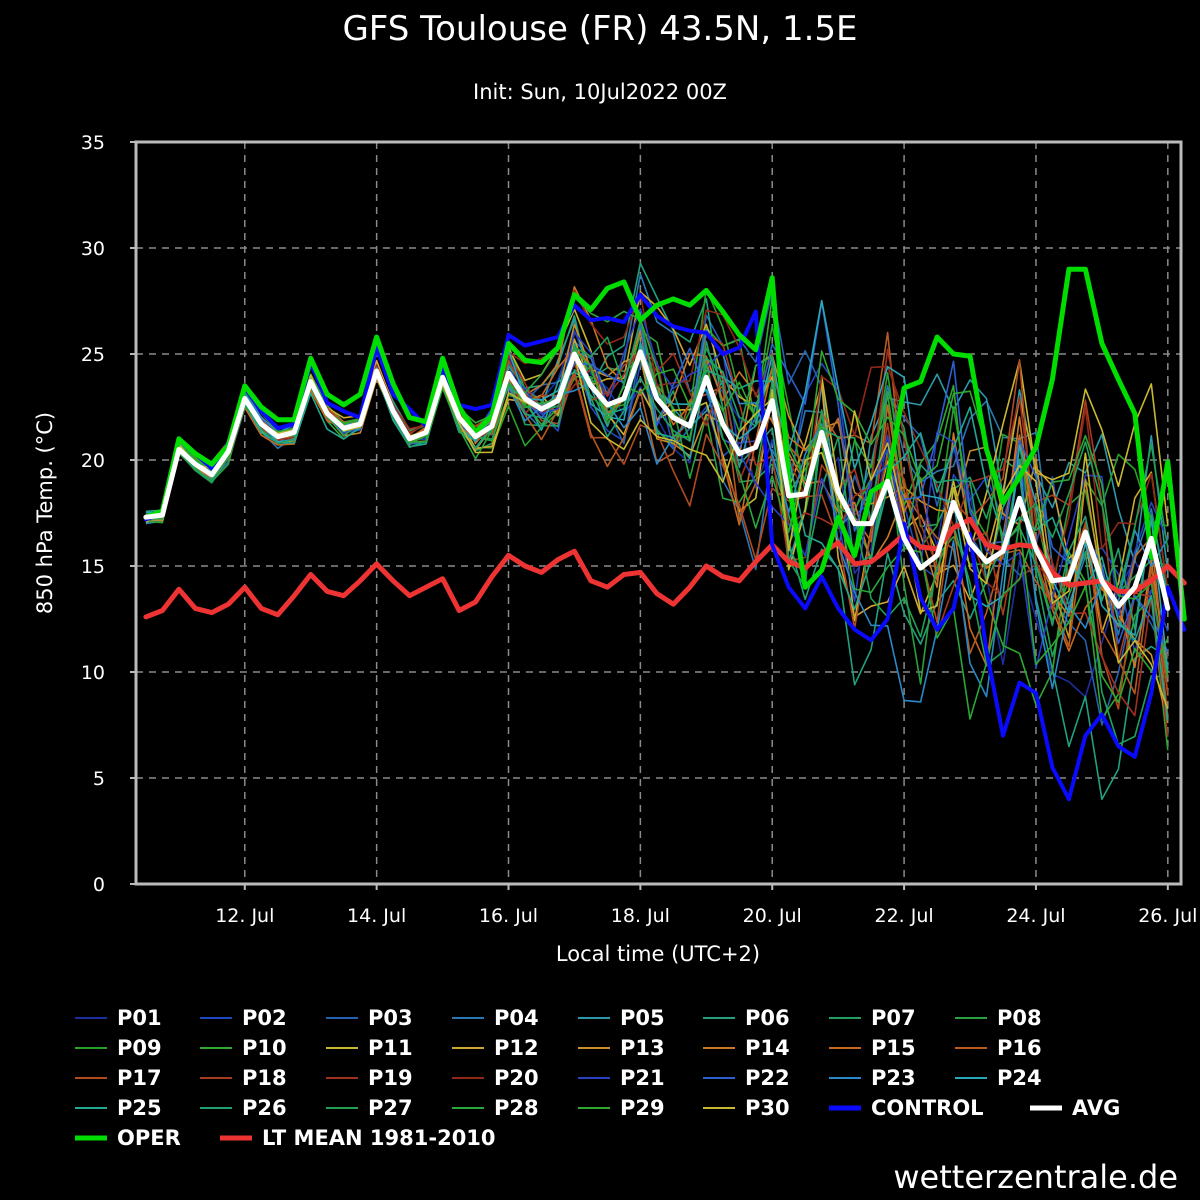 This screenshot has height=1200, width=1200. Describe the element at coordinates (93, 355) in the screenshot. I see `y-tick-label: 25` at that location.